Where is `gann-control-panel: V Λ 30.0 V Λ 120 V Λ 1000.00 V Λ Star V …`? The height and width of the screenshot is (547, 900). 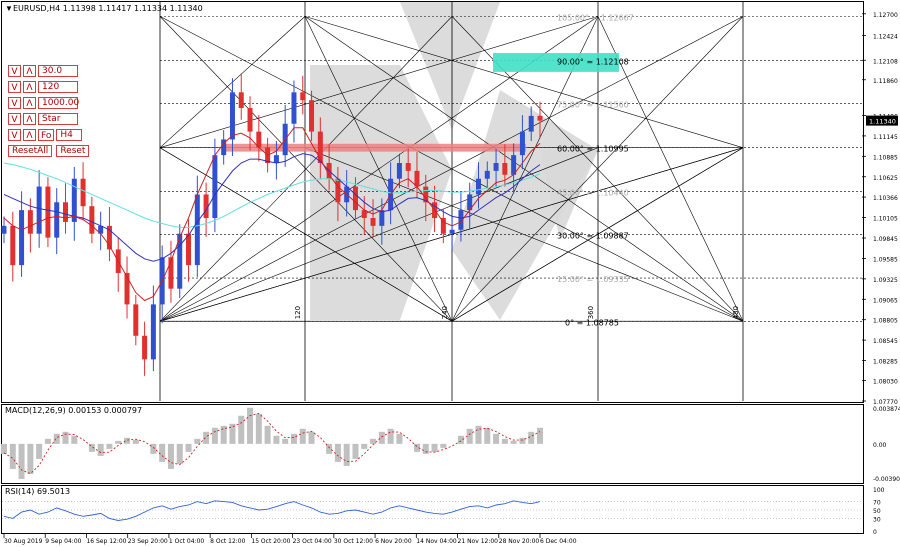
gann-control-panel: V Λ 30.0 V Λ 120 V Λ 1000.00 V Λ Star V … is located at coordinates (50, 112).